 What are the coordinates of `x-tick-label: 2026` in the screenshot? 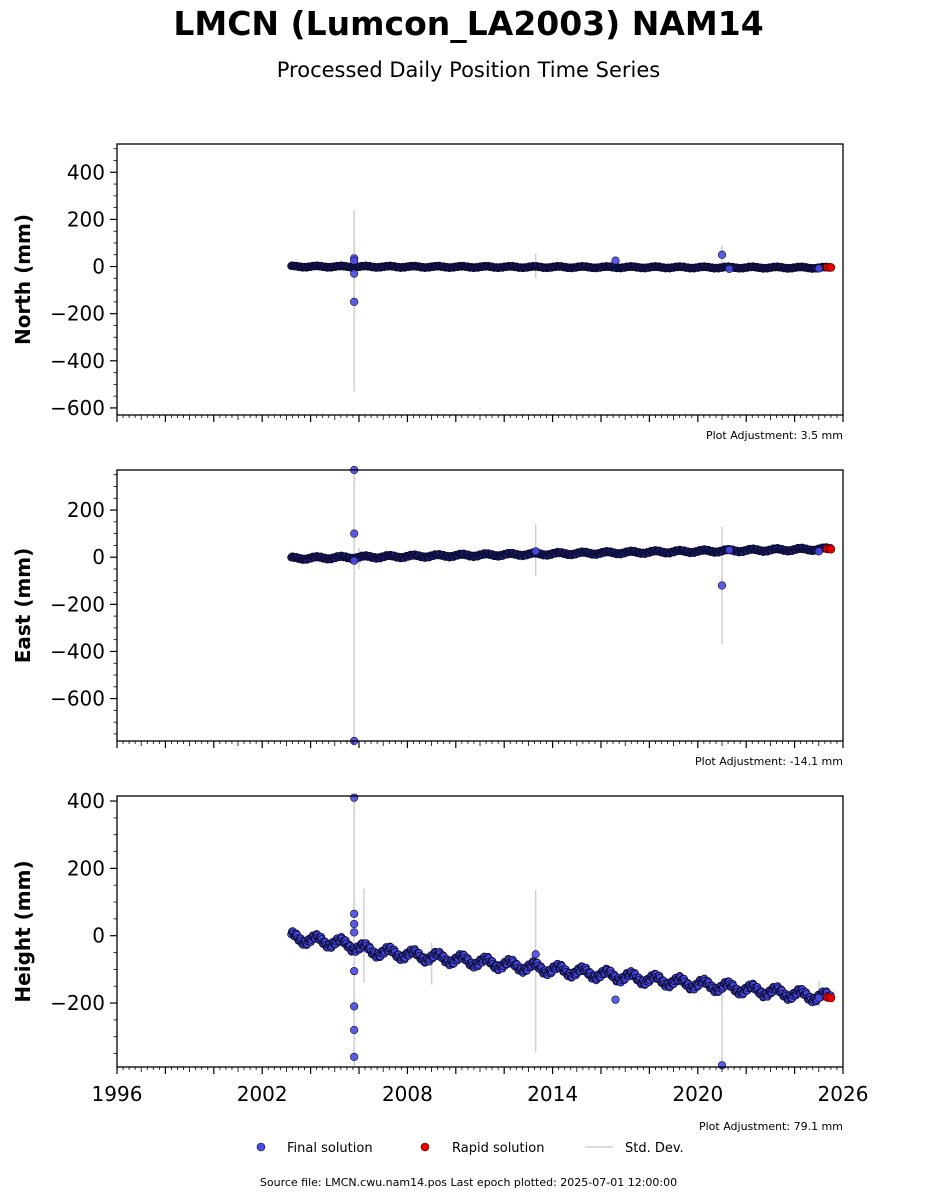 It's located at (843, 1094).